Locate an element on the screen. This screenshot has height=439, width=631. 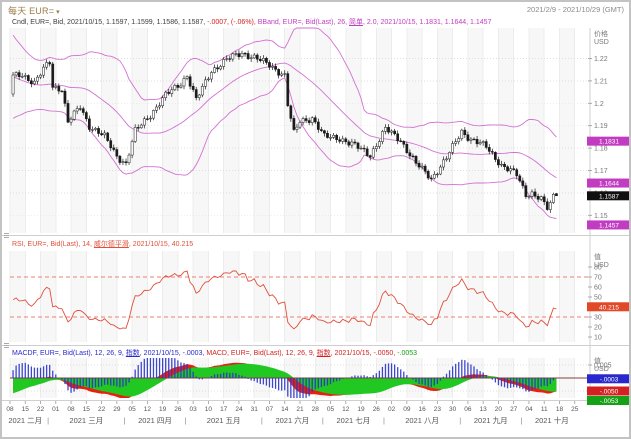
svg-text: 0.005 is located at coordinates (603, 366).